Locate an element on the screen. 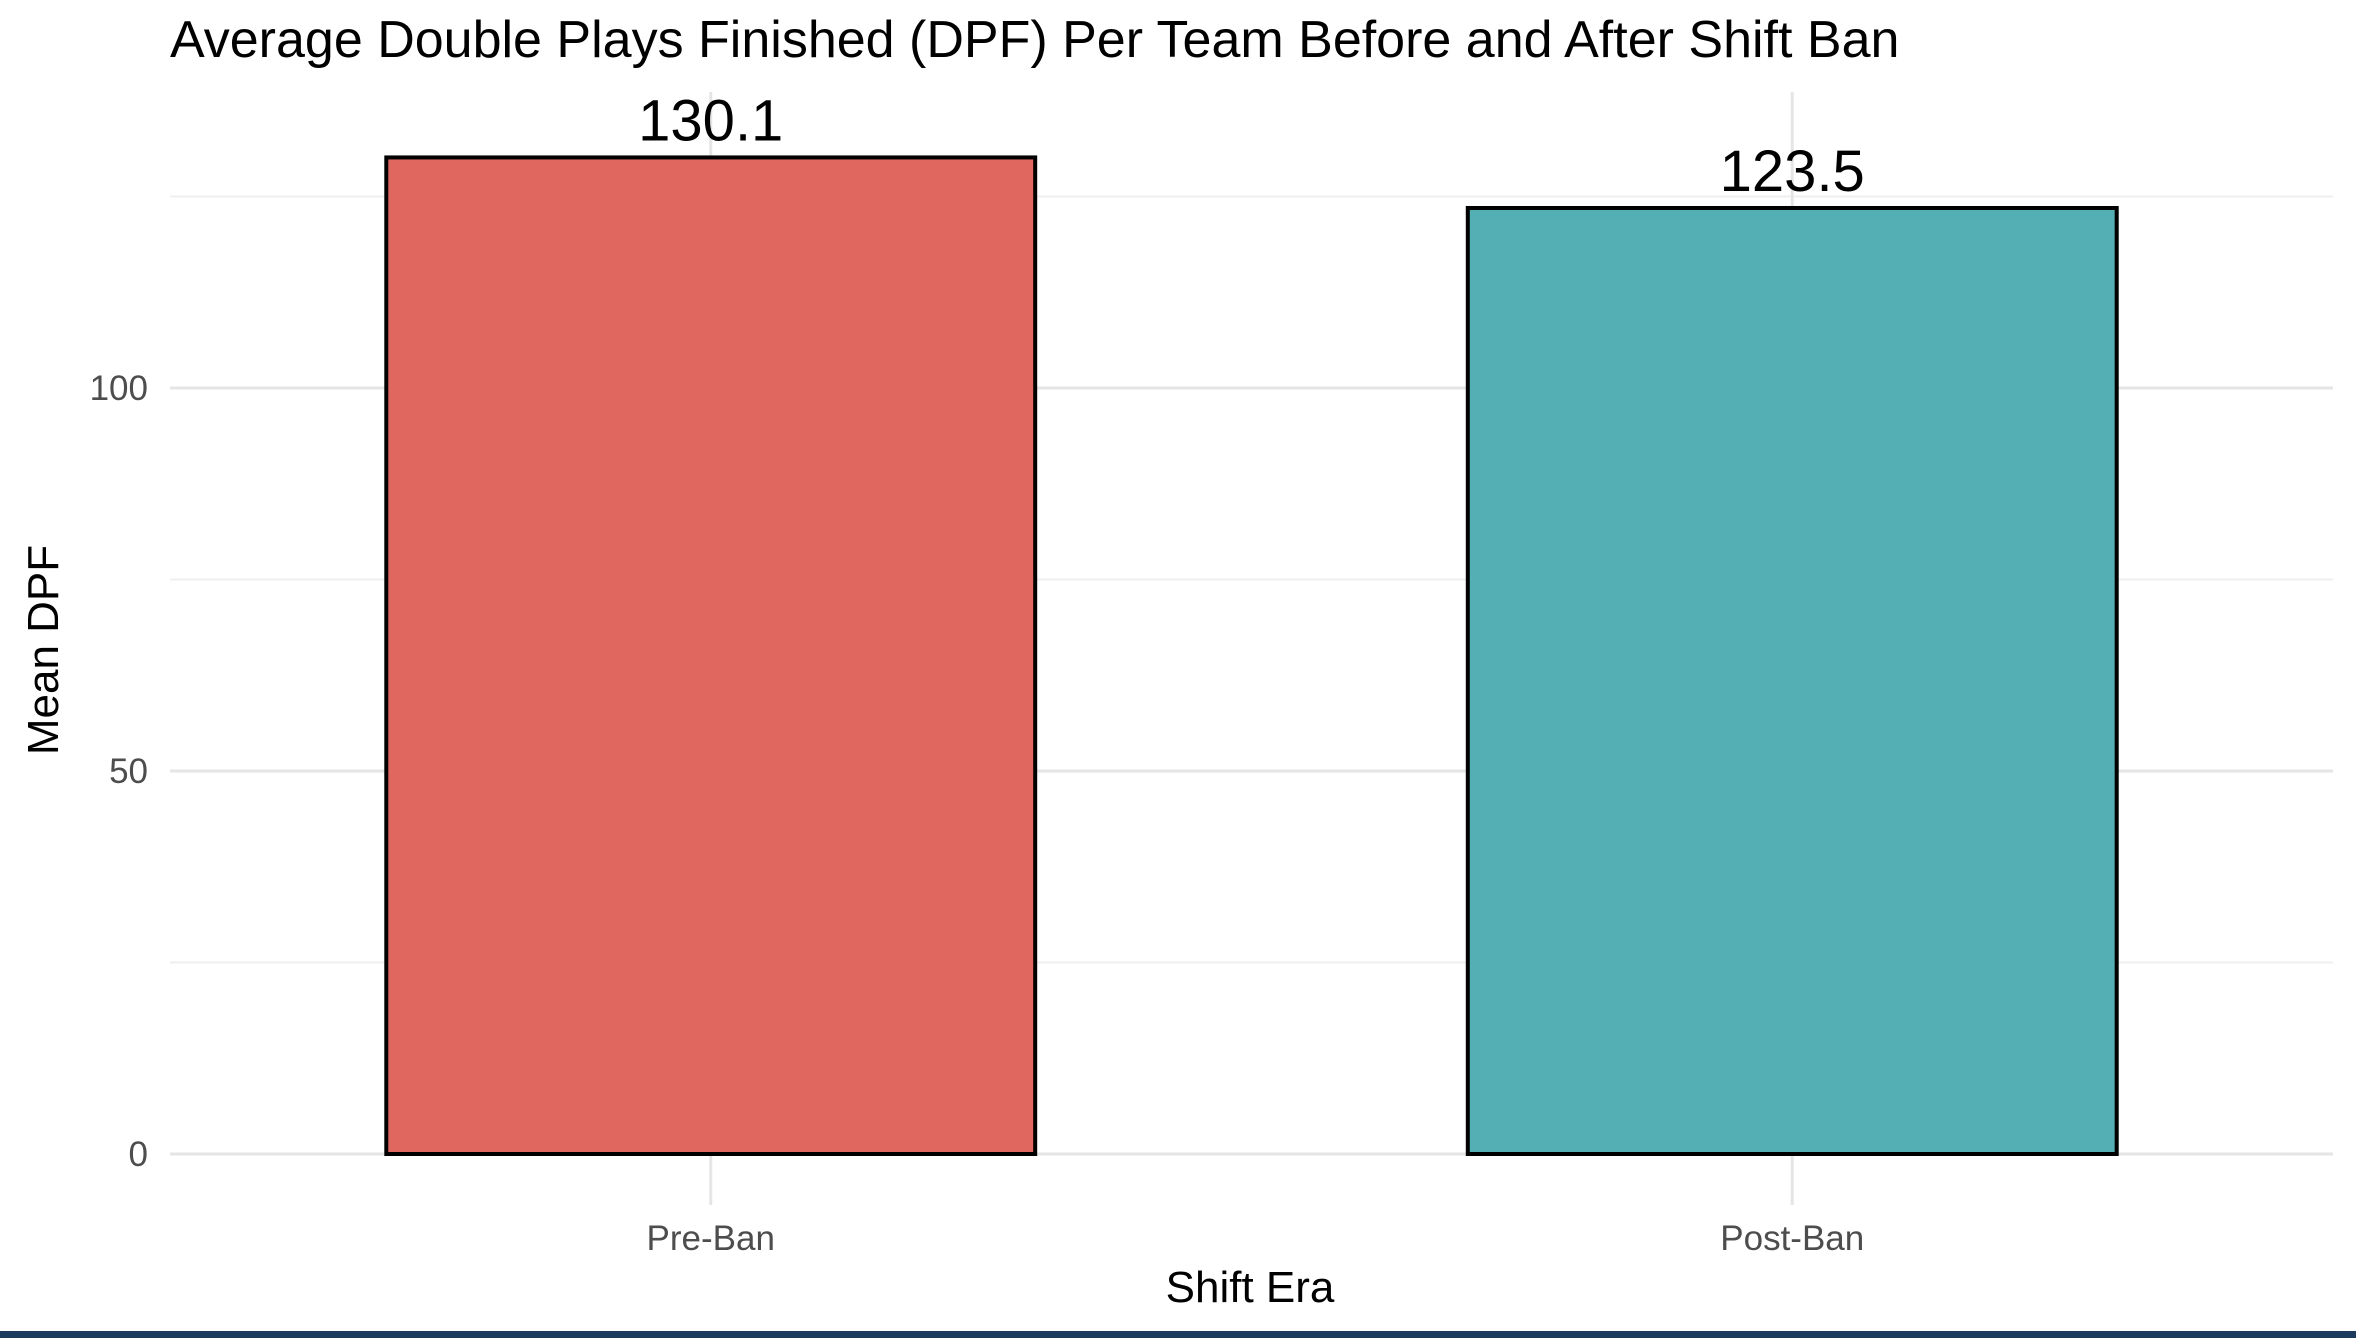 Image resolution: width=2356 pixels, height=1338 pixels. data-label: 130.1 is located at coordinates (710, 120).